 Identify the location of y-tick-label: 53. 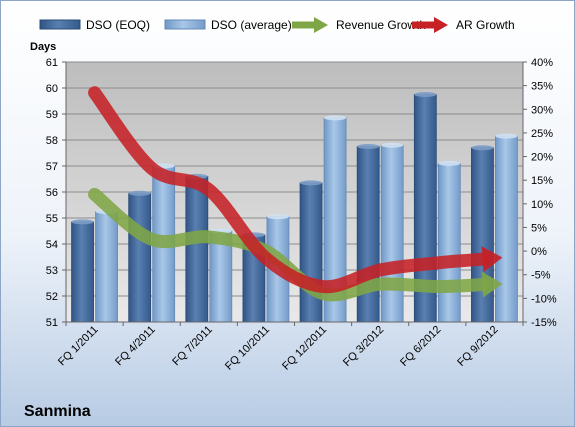
(52, 271).